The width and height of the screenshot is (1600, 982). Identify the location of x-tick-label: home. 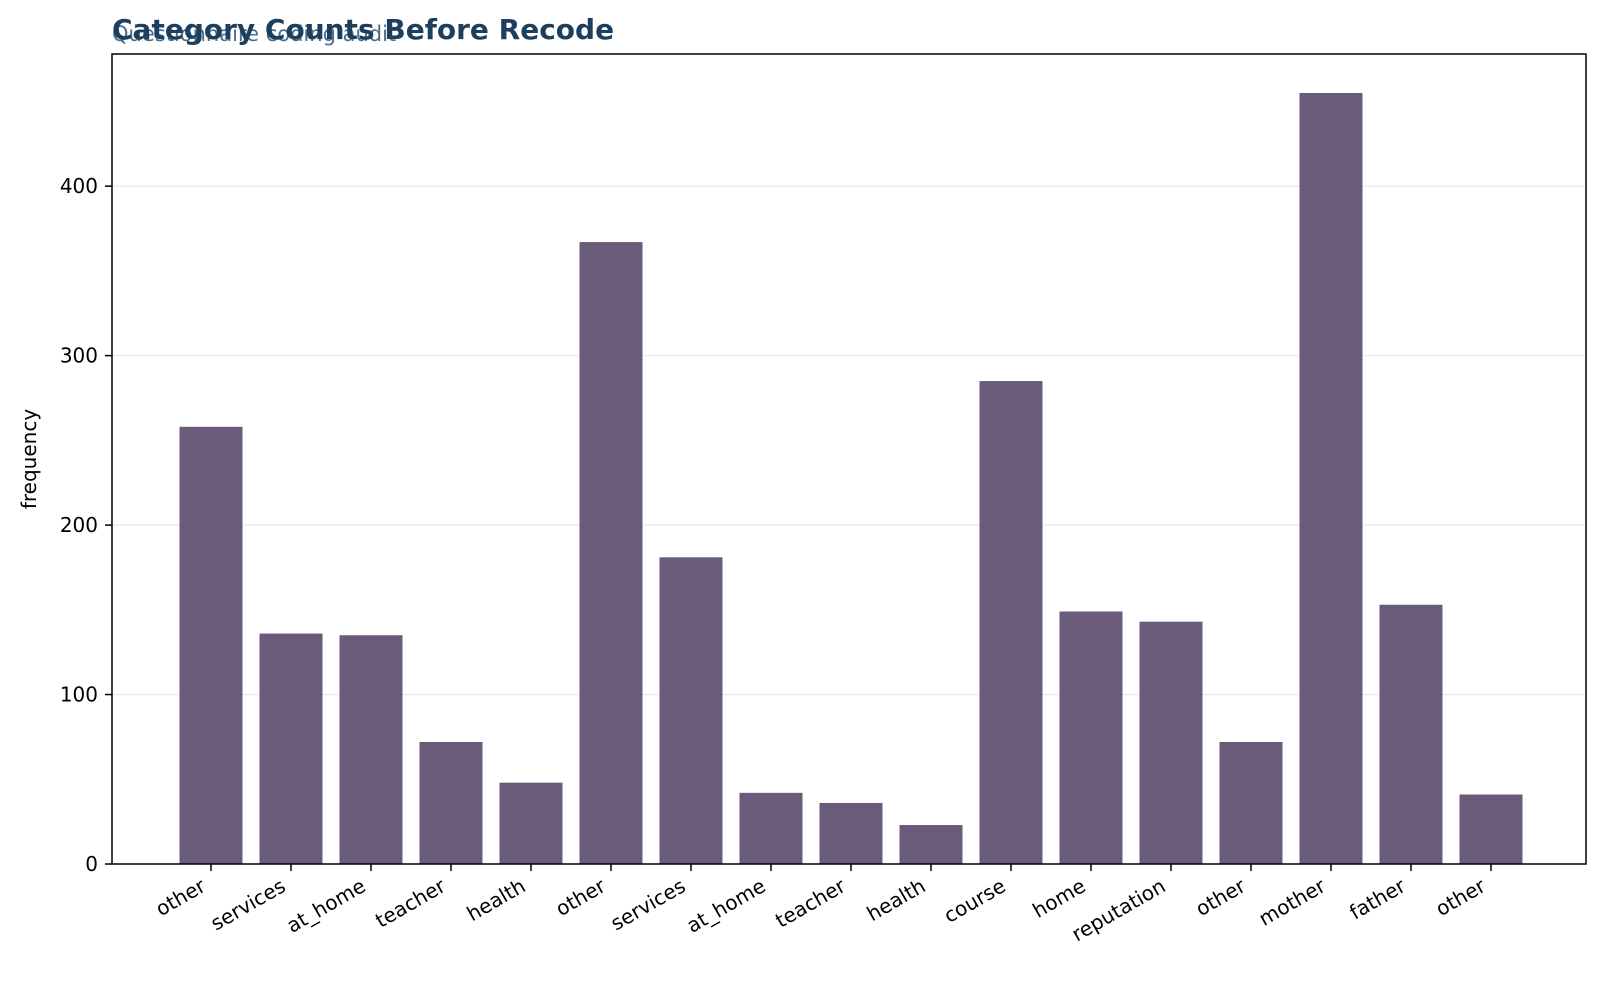
(1058, 898).